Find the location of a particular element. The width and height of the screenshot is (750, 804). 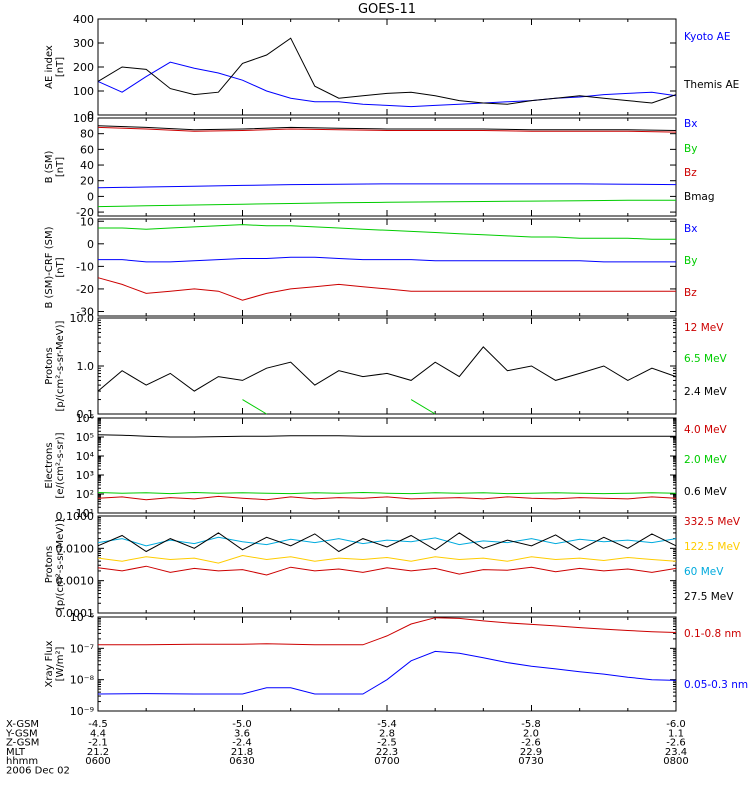

footer-value: 4.4 is located at coordinates (98, 733).